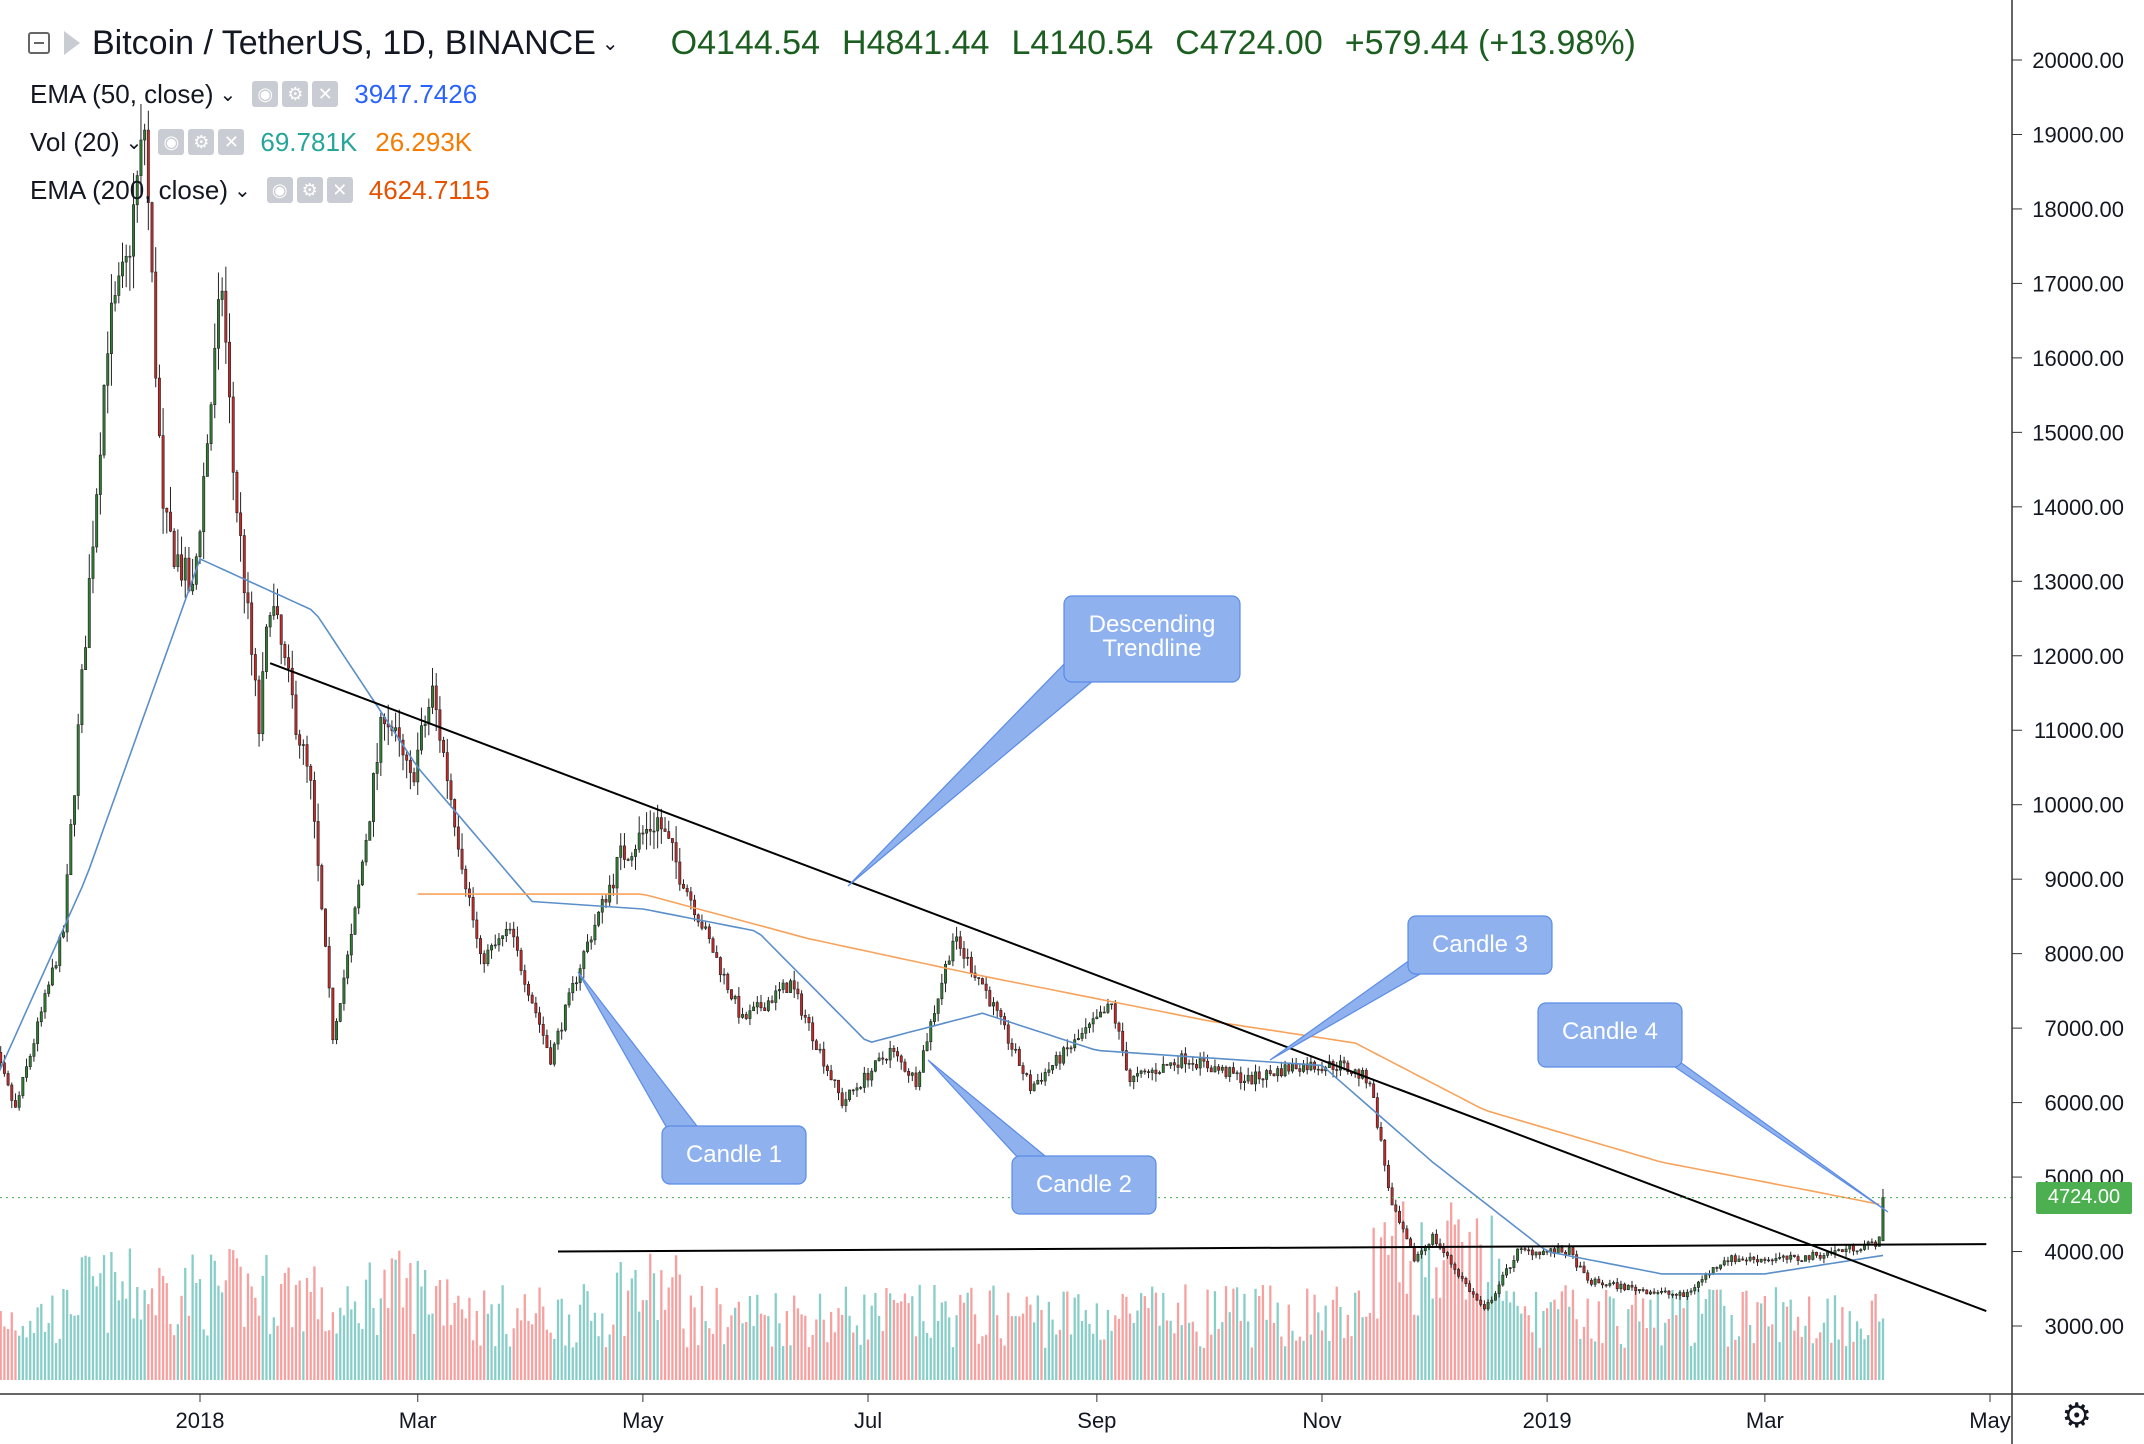 Image resolution: width=2144 pixels, height=1444 pixels. I want to click on indicator-volume: Vol (20) ⌄ ◉ ⚙ ✕ 69.781K 26.293K, so click(251, 142).